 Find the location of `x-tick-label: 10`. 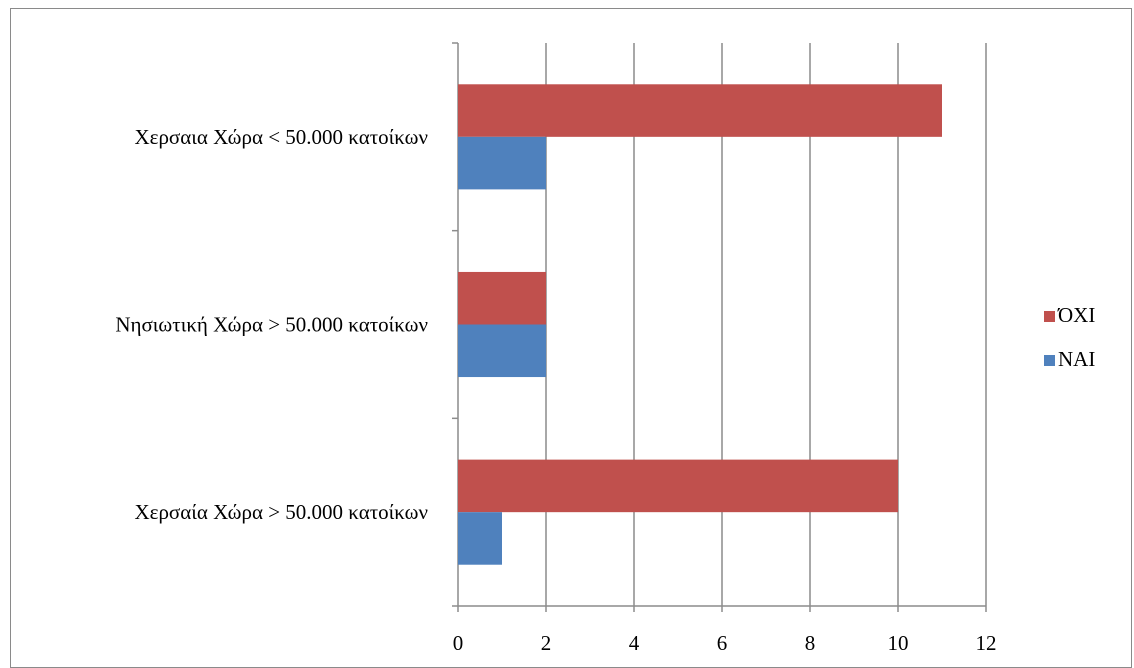

x-tick-label: 10 is located at coordinates (898, 643).